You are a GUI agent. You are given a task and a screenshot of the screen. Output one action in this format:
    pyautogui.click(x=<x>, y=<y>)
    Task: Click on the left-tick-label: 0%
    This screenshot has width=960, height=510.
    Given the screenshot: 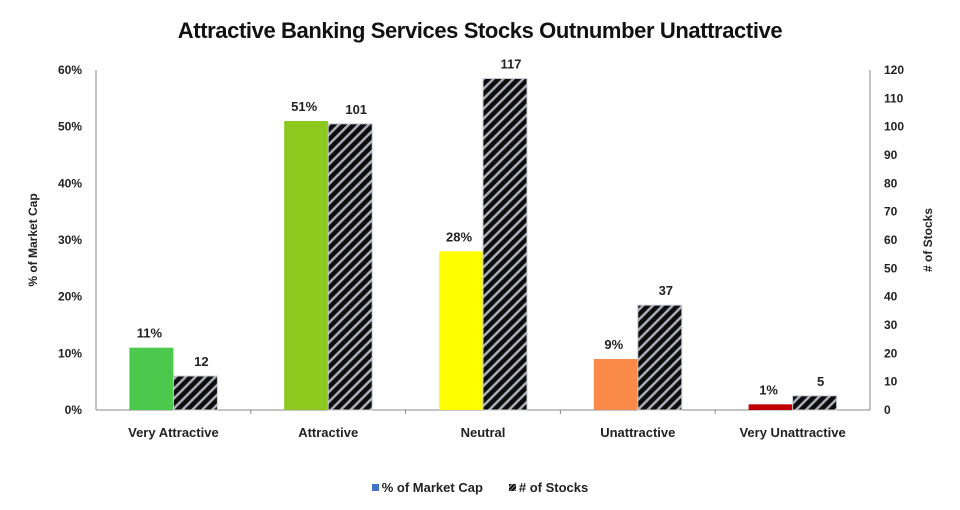 What is the action you would take?
    pyautogui.click(x=74, y=410)
    